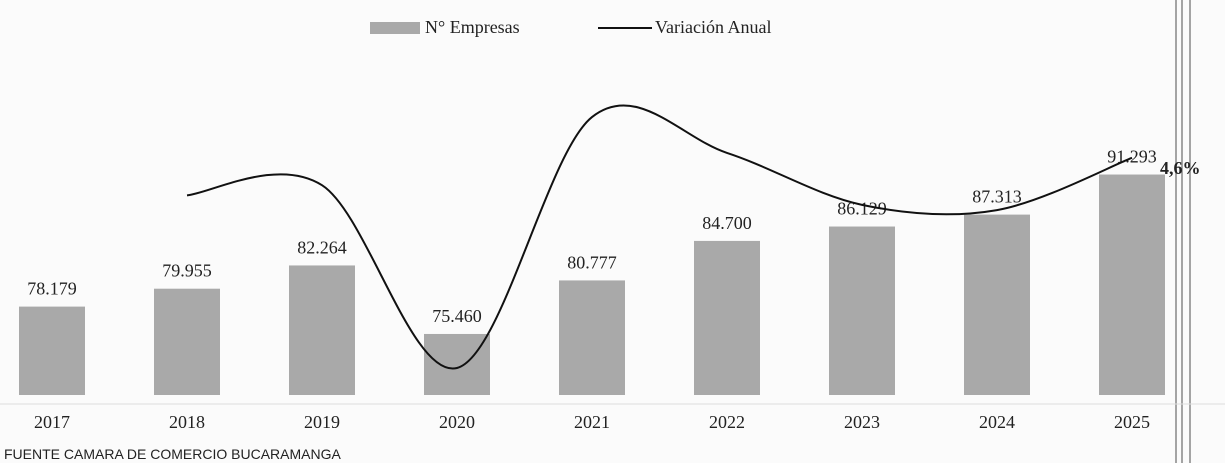  Describe the element at coordinates (862, 422) in the screenshot. I see `x-tick-label: 2023` at that location.